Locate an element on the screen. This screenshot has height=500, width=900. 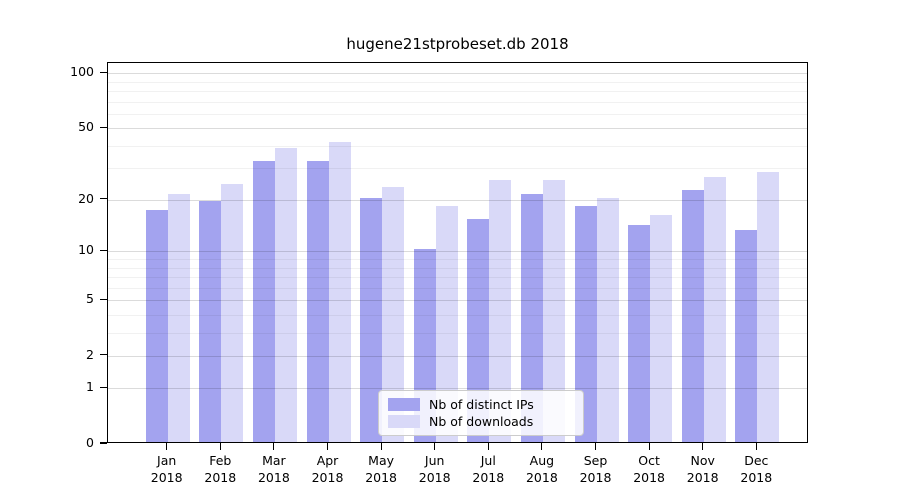
bar-dec-distinct-ips is located at coordinates (746, 336).